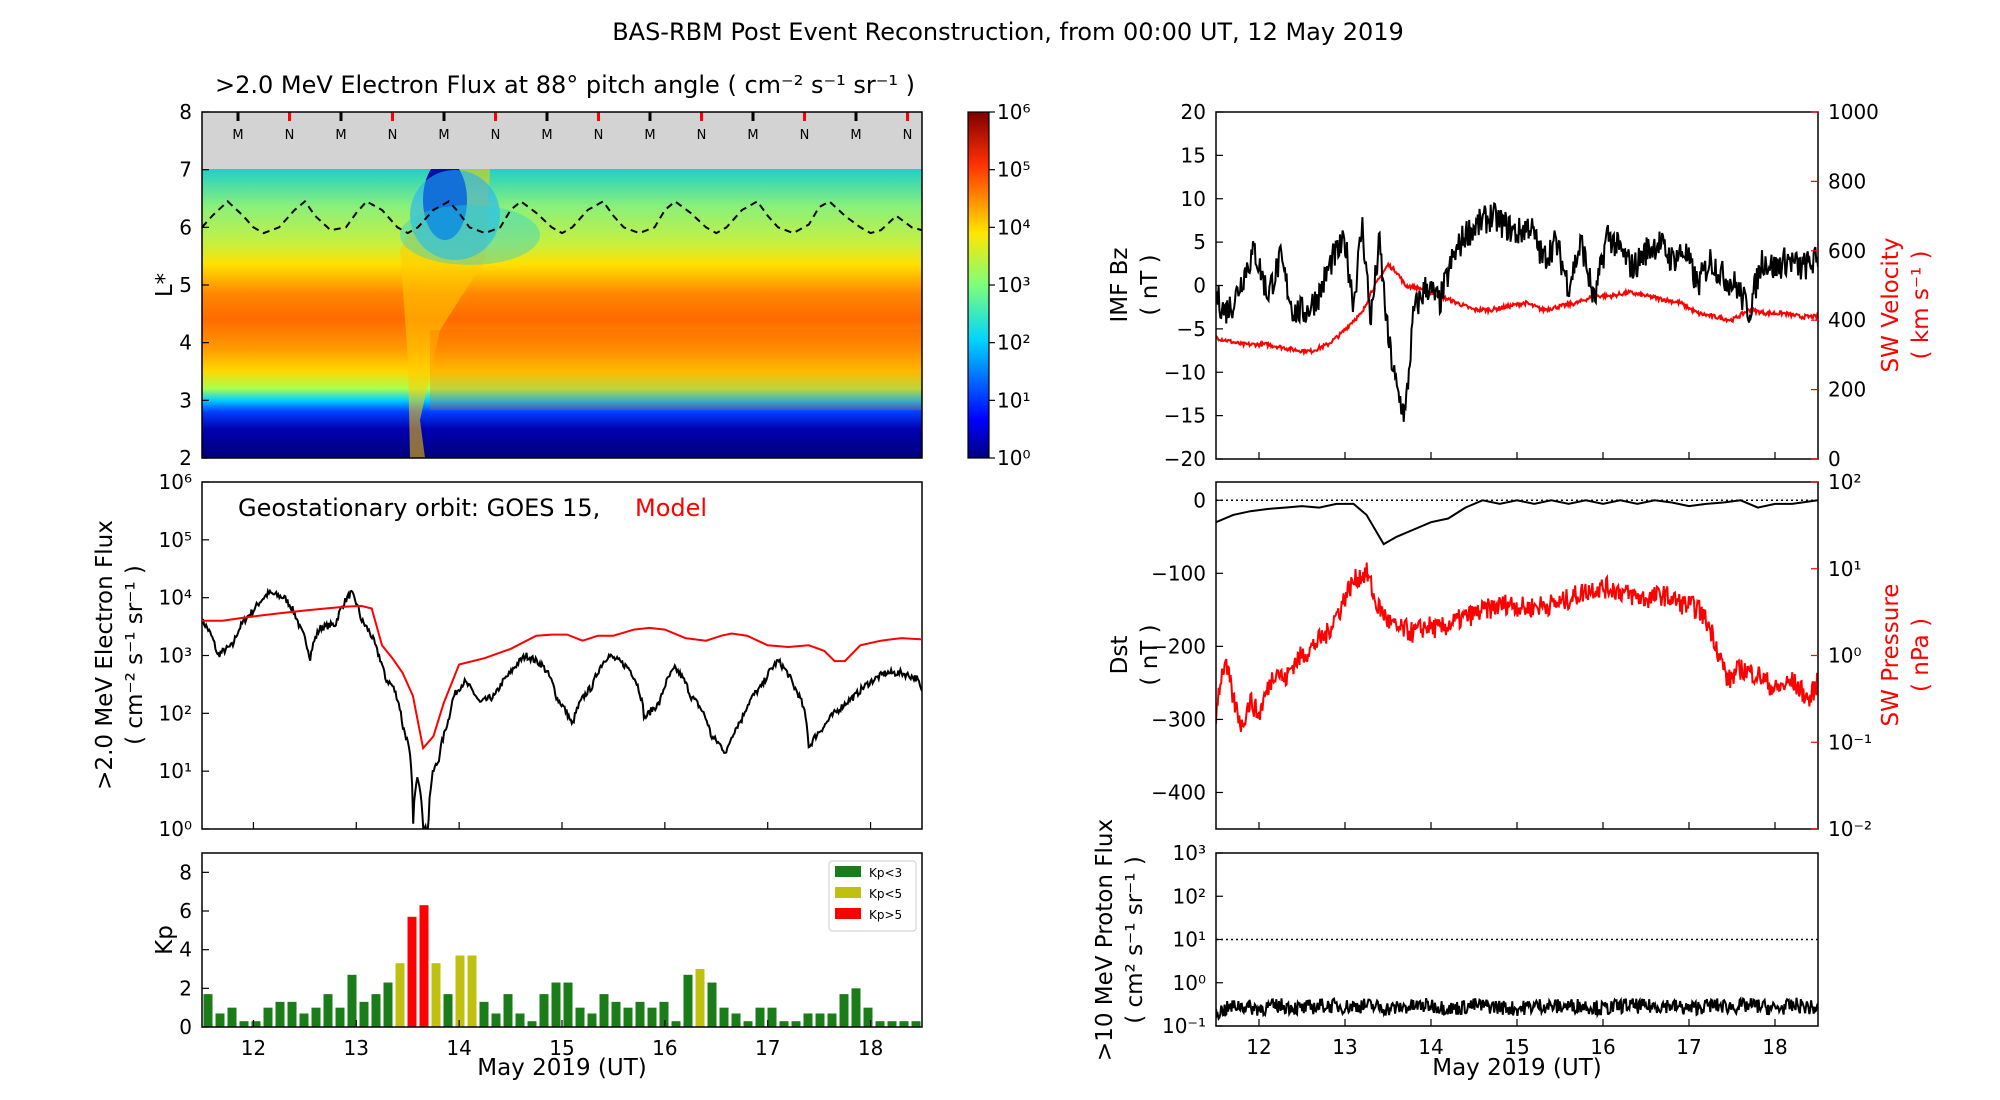  What do you see at coordinates (661, 313) in the screenshot?
I see `flux-map-storm-feature` at bounding box center [661, 313].